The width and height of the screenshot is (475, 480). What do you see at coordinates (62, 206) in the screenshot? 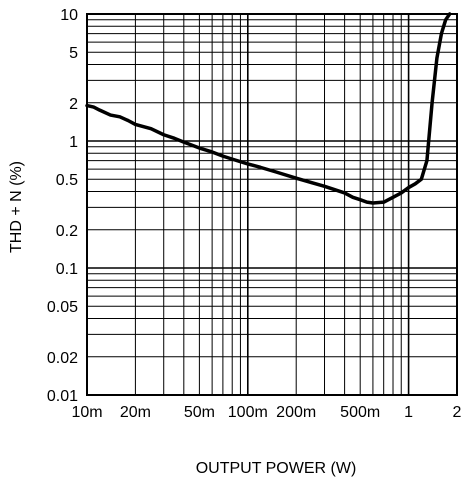
I see `y-tick-labels: 0.01 0.02 0.05 0.1 0.2 0.5 1 2 5 10` at bounding box center [62, 206].